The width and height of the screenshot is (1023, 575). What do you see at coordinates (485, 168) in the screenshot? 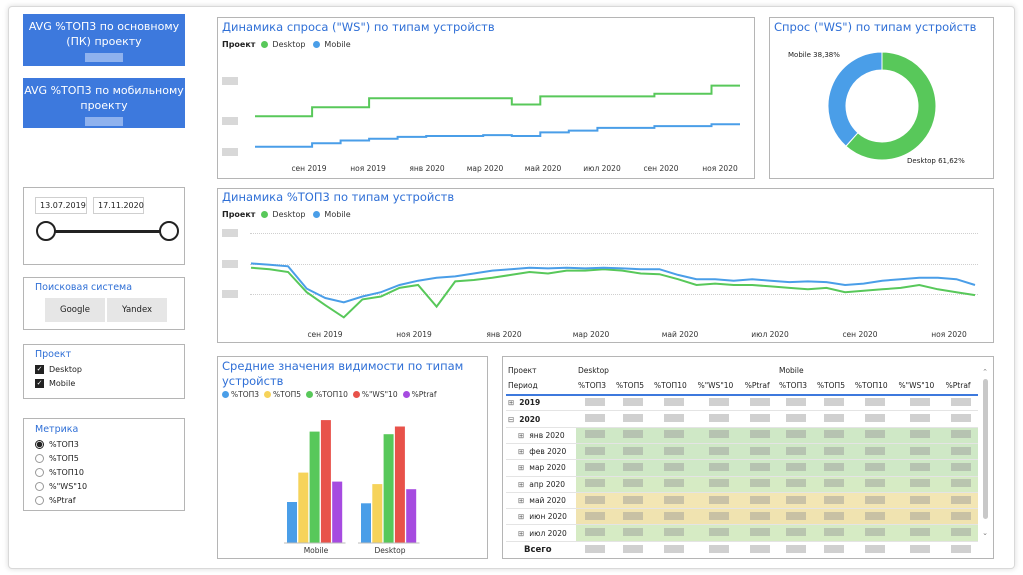
I see `x-tick-label: мар 2020` at bounding box center [485, 168].